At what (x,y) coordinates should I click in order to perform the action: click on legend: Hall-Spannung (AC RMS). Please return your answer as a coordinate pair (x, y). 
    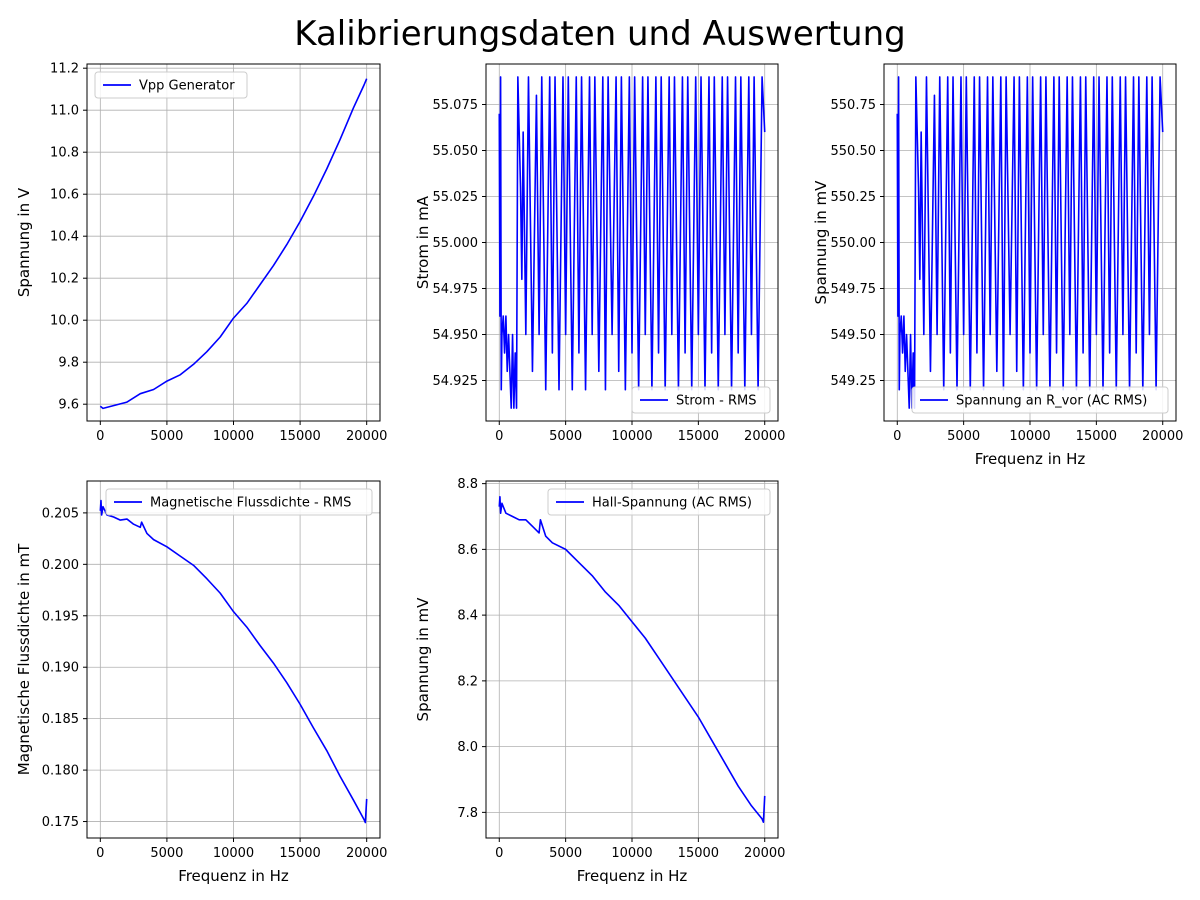
    Looking at the image, I should click on (659, 502).